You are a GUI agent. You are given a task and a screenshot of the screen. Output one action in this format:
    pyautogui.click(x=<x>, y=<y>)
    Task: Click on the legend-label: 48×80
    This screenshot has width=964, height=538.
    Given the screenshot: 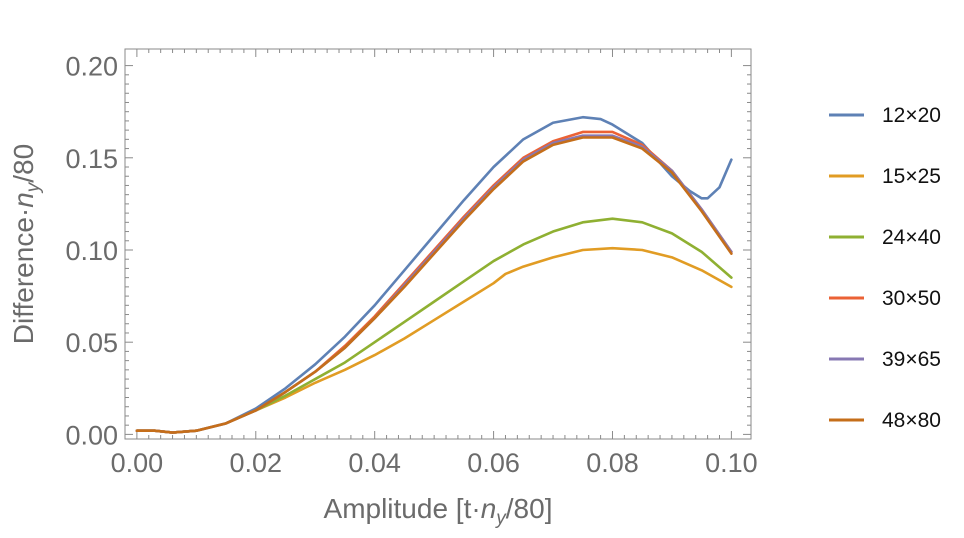 What is the action you would take?
    pyautogui.click(x=911, y=420)
    